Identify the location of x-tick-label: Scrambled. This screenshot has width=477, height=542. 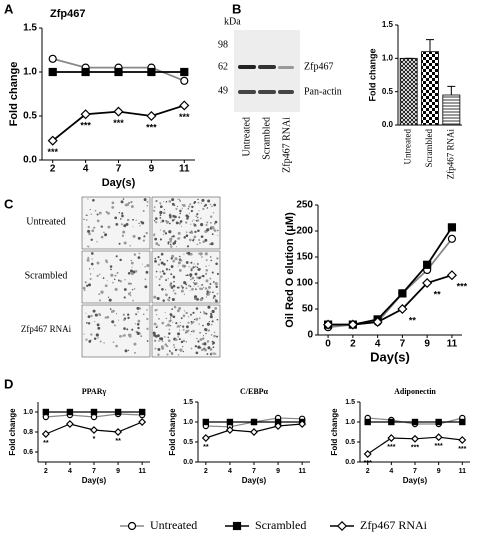
(429, 148).